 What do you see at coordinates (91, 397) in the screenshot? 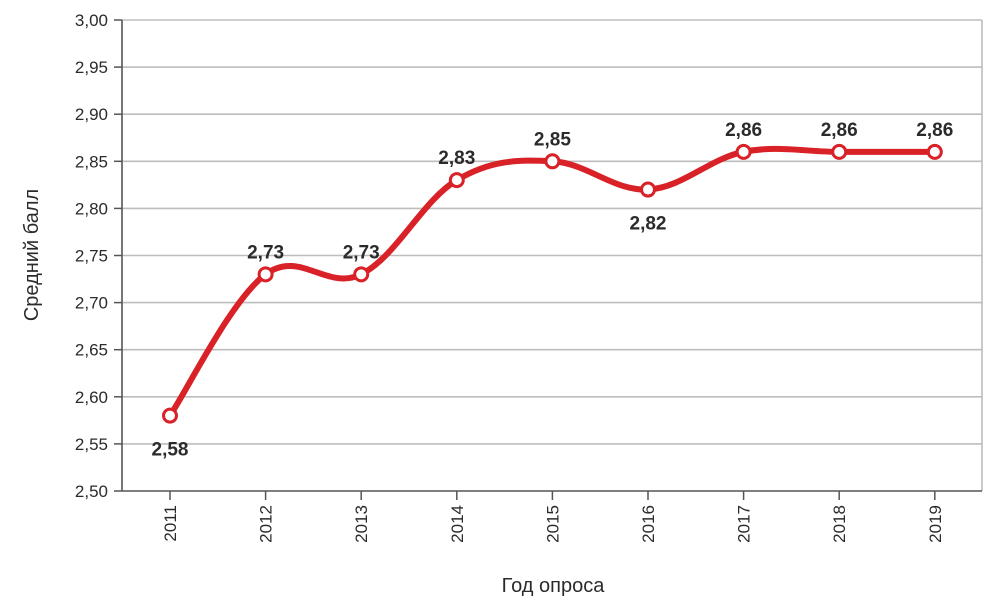
I see `y-tick-label: 2,60` at bounding box center [91, 397].